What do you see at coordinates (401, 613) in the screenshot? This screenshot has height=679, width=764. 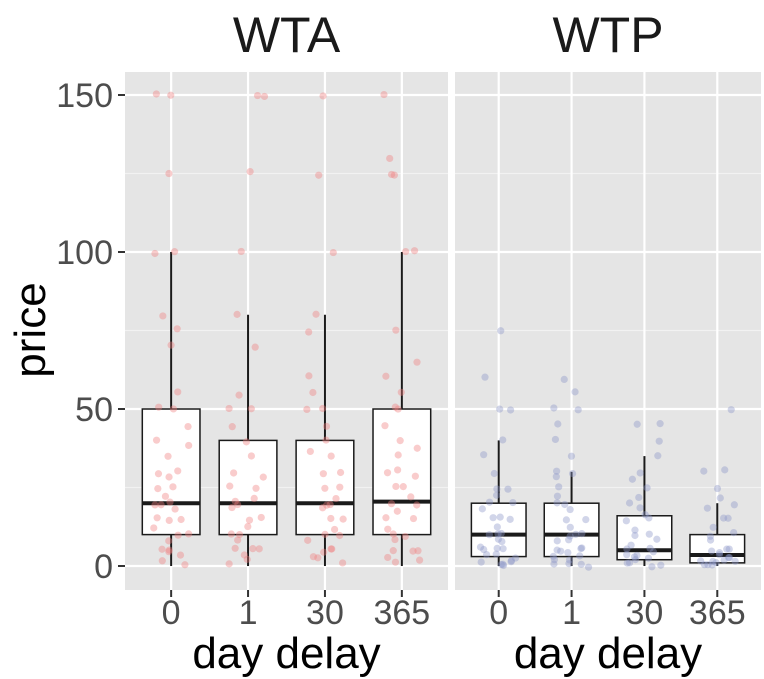 I see `x-tick-label: 365` at bounding box center [401, 613].